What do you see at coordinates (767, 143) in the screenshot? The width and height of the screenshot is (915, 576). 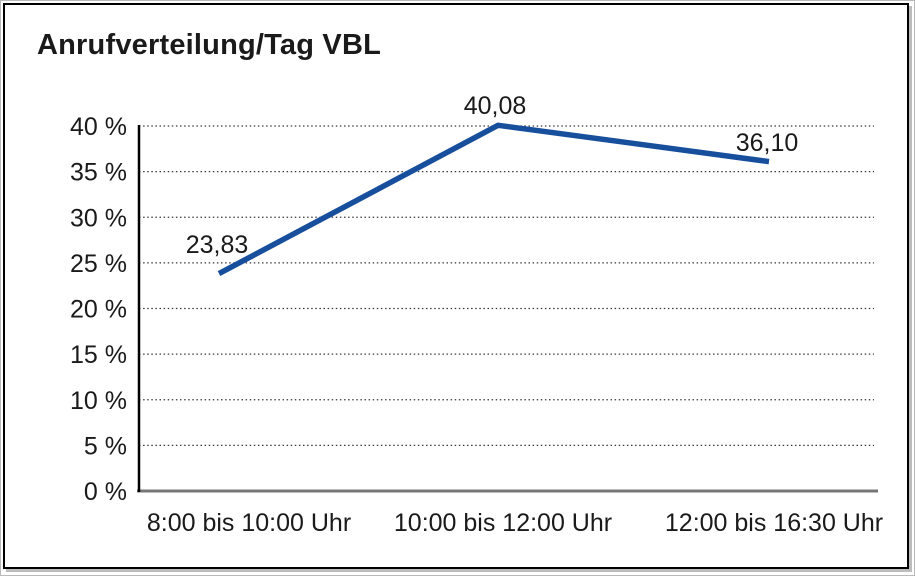 I see `data-label: 36,10` at bounding box center [767, 143].